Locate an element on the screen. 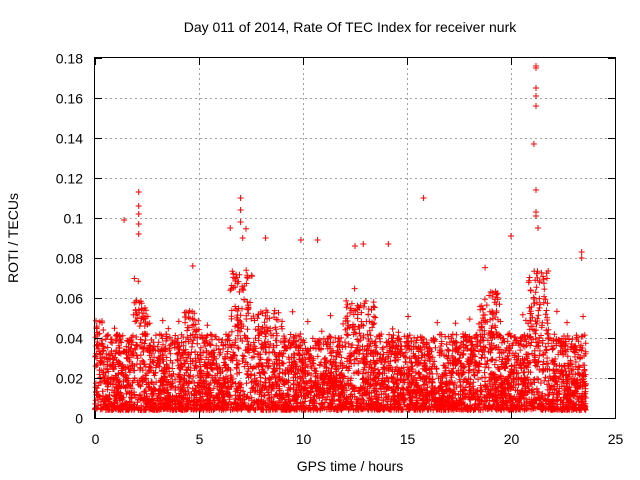 The image size is (640, 480). y-tick-label: 0.06 is located at coordinates (69, 299).